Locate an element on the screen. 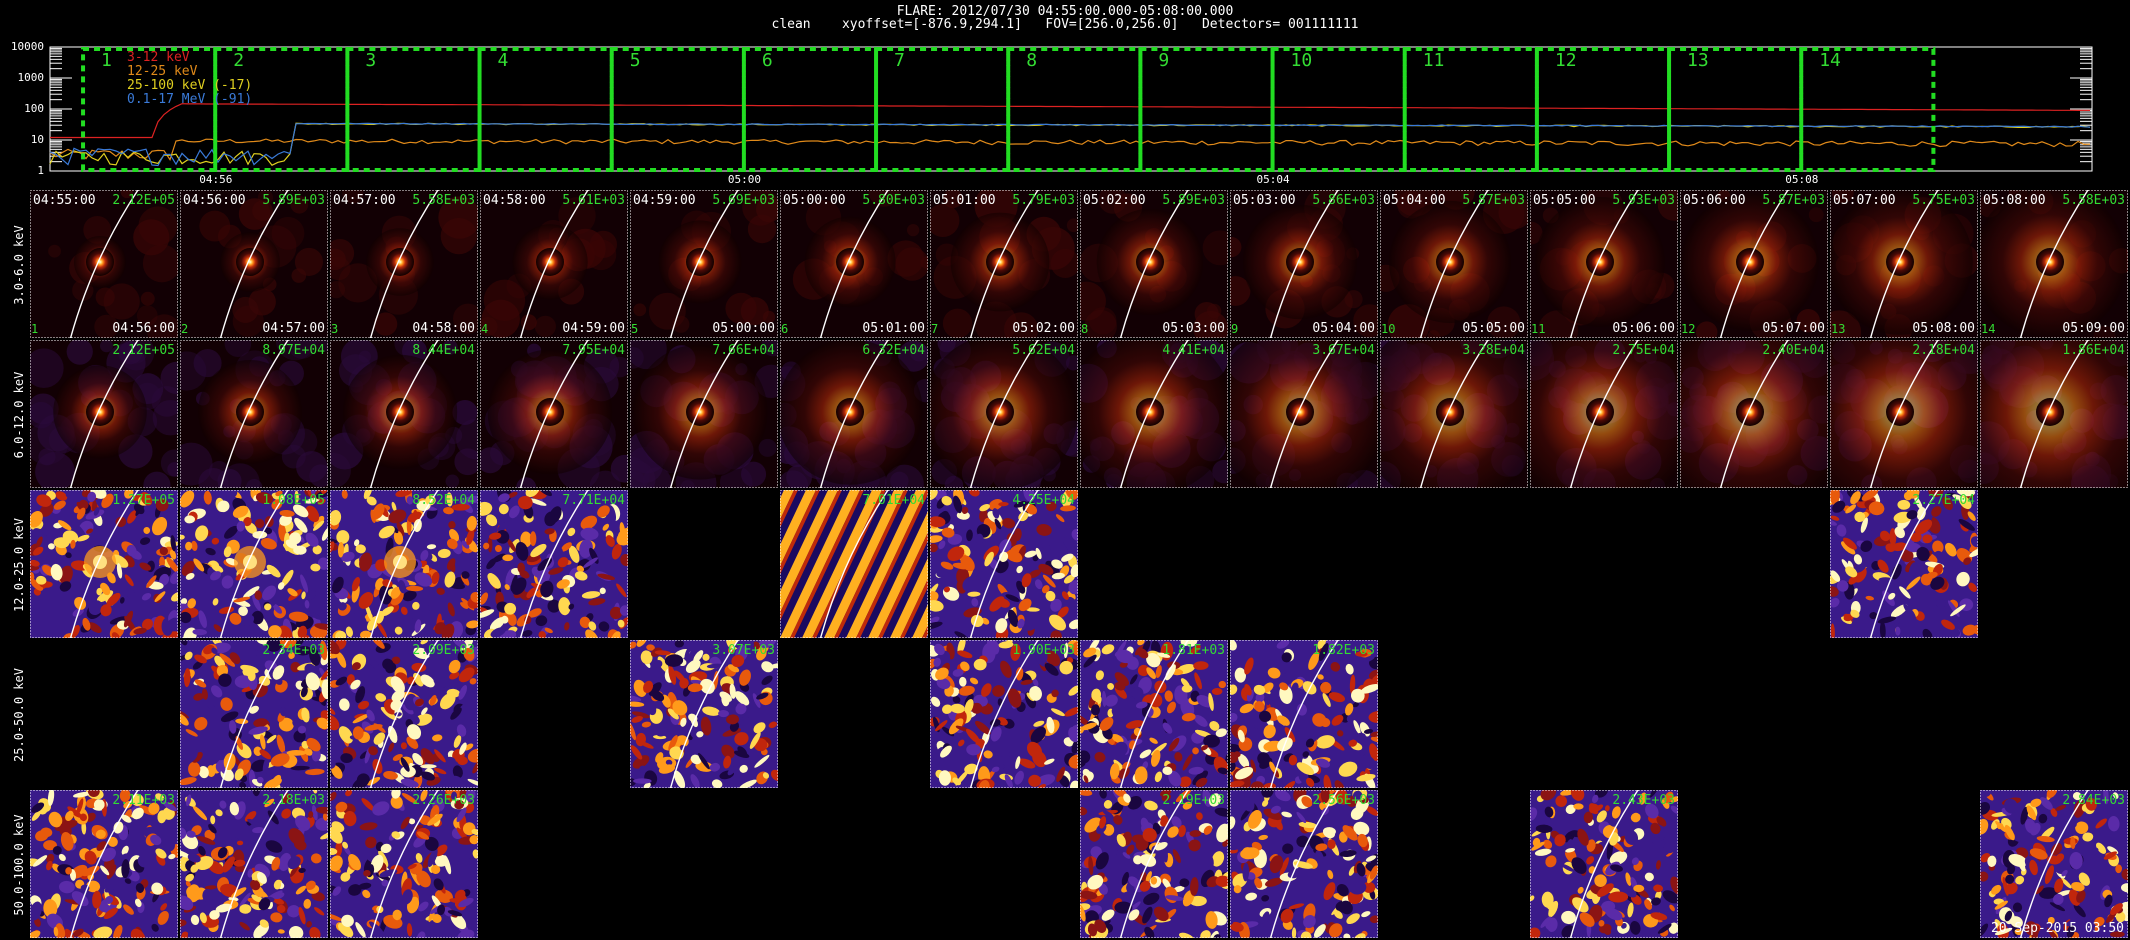 This screenshot has width=2130, height=940. panel-peak-value: 2.19E+03 is located at coordinates (1193, 800).